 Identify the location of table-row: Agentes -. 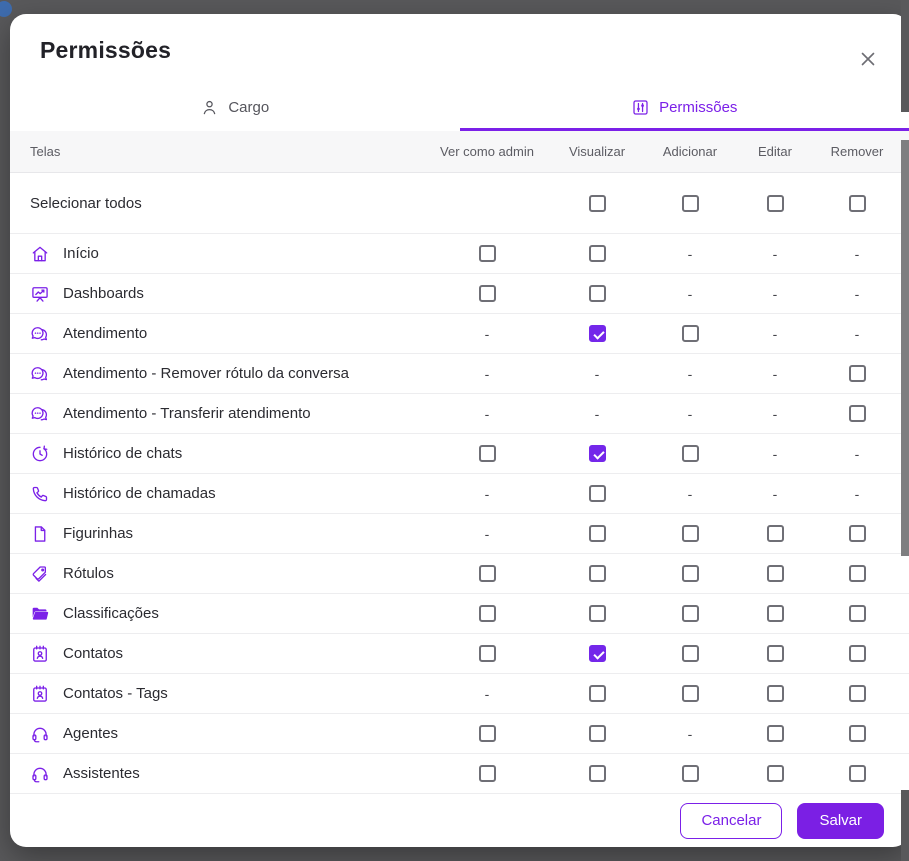
(459, 734).